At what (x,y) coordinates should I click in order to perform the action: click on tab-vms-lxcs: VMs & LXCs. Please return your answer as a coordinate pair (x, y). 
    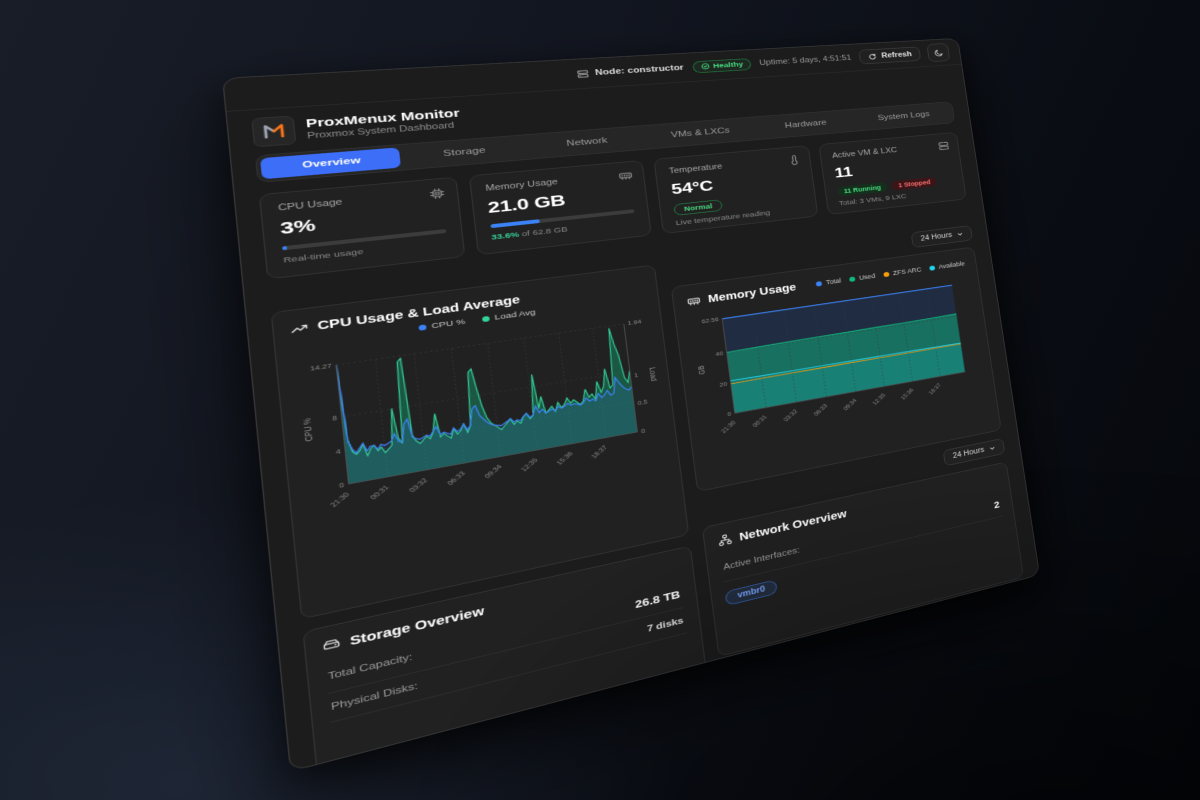
    Looking at the image, I should click on (700, 133).